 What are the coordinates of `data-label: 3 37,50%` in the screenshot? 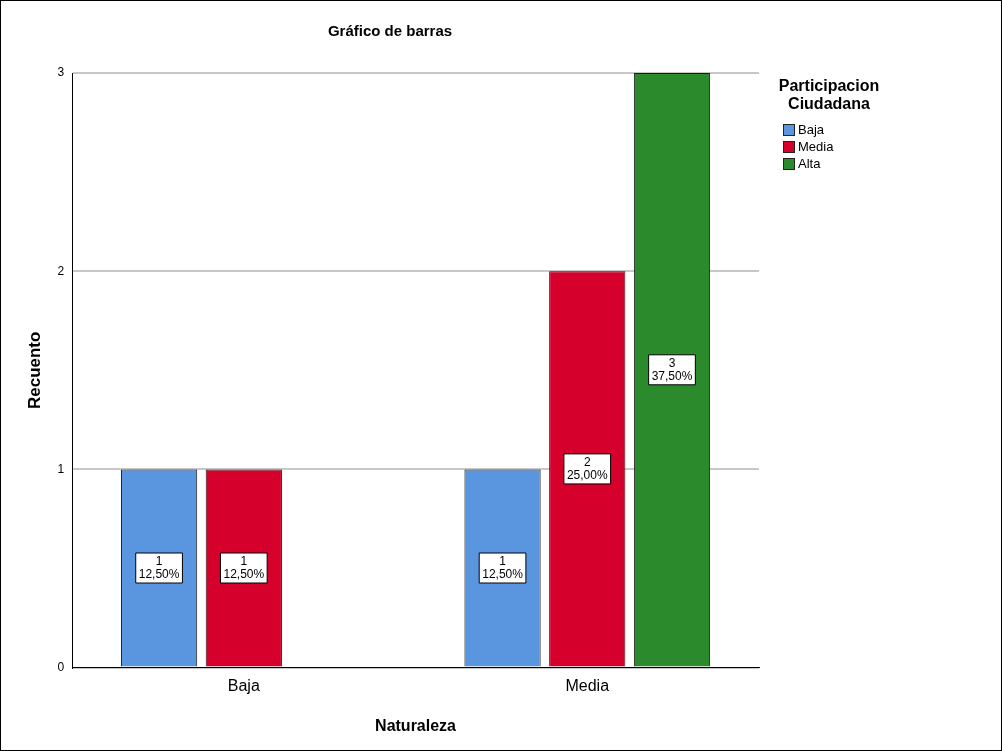 It's located at (672, 369).